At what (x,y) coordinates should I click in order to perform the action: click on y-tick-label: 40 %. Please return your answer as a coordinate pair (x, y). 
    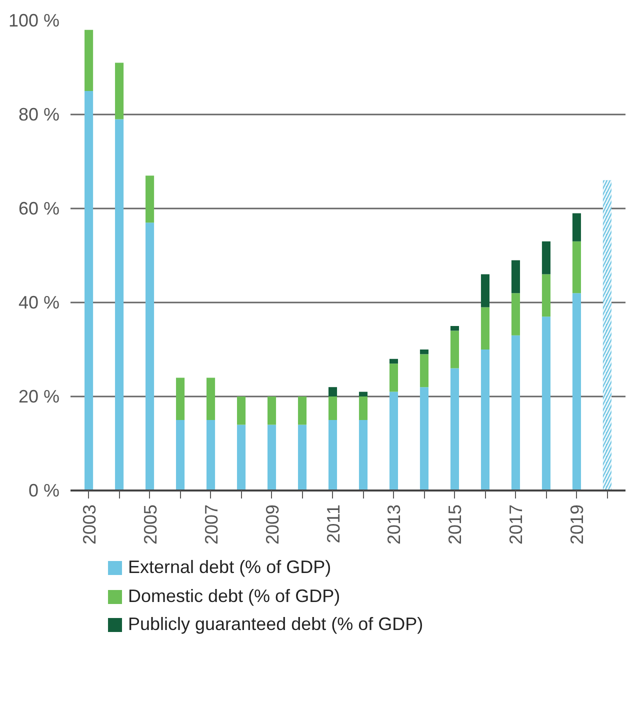
    Looking at the image, I should click on (39, 302).